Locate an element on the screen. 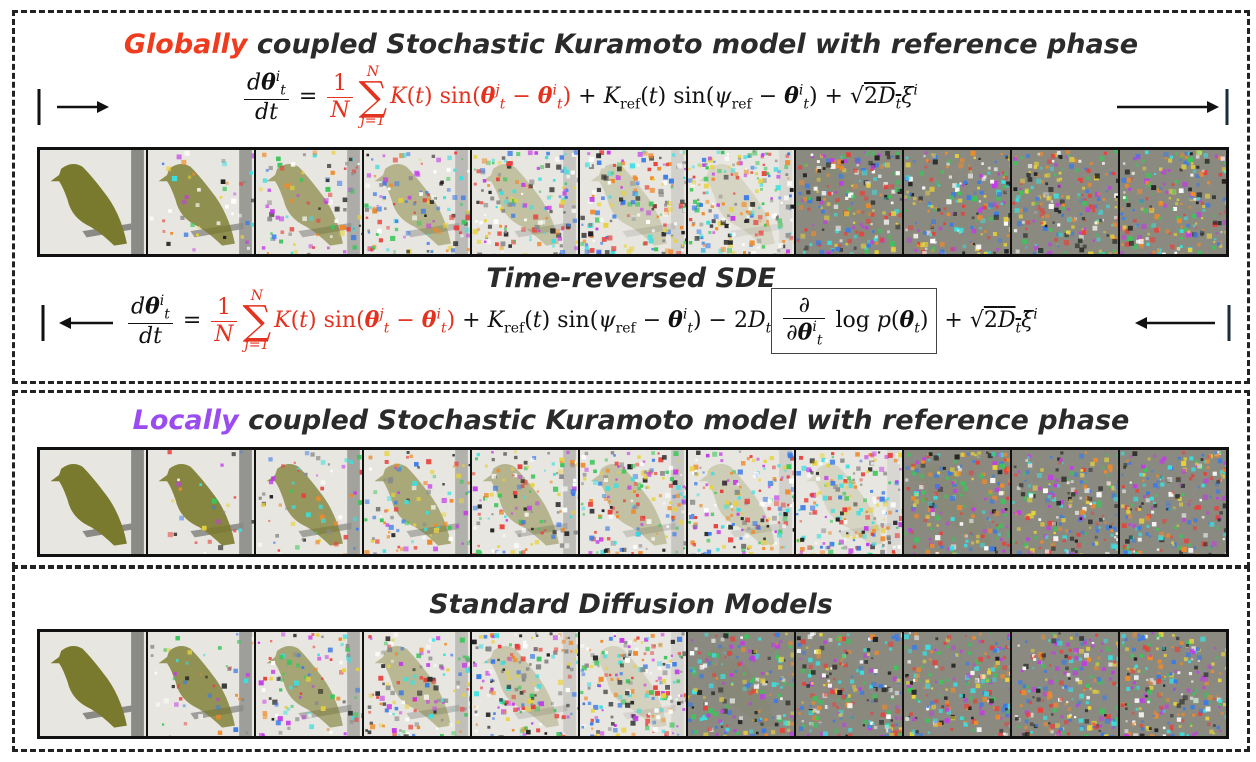  global-image-strip is located at coordinates (633, 202).